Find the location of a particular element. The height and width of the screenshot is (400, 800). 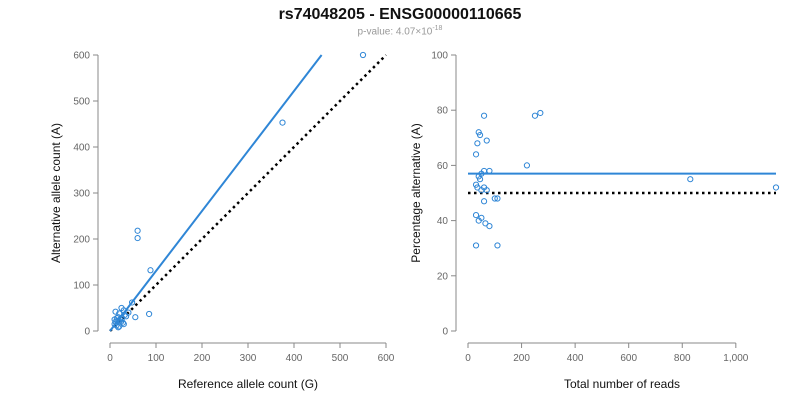

right-x-tick-label: 0 is located at coordinates (468, 358).